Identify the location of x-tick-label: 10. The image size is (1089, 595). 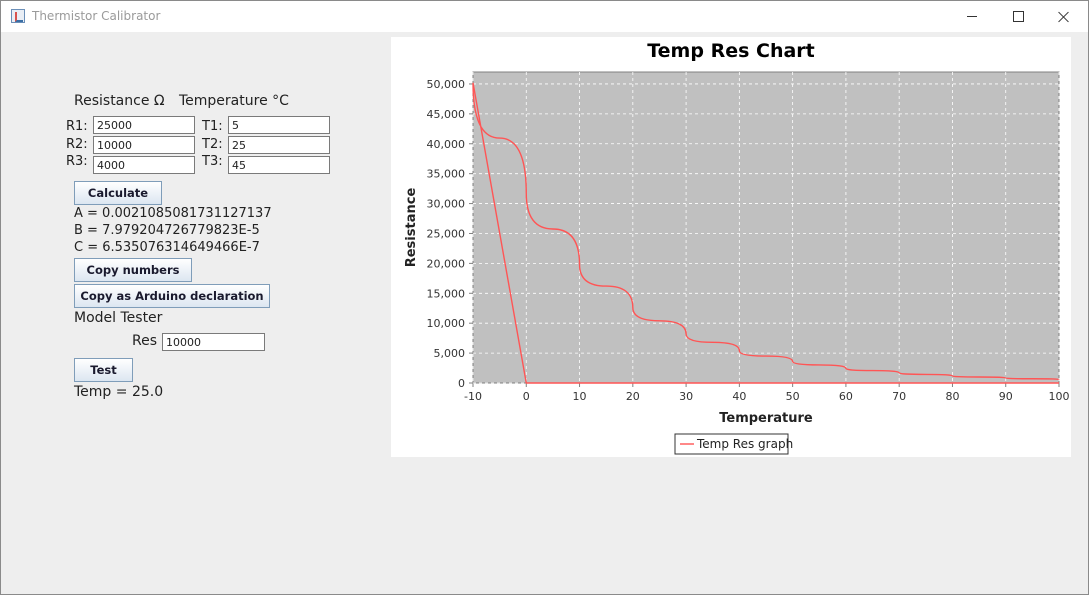
(580, 396).